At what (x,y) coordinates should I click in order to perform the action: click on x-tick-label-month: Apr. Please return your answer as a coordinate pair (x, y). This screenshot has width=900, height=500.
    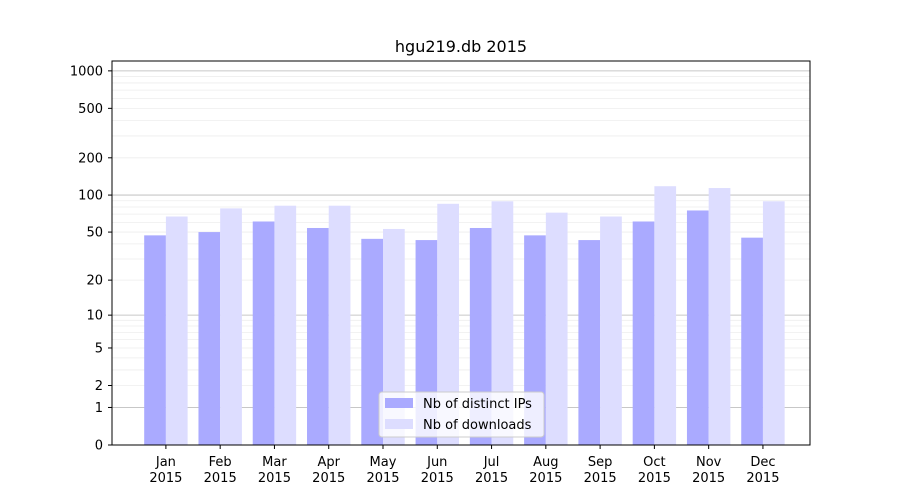
    Looking at the image, I should click on (328, 462).